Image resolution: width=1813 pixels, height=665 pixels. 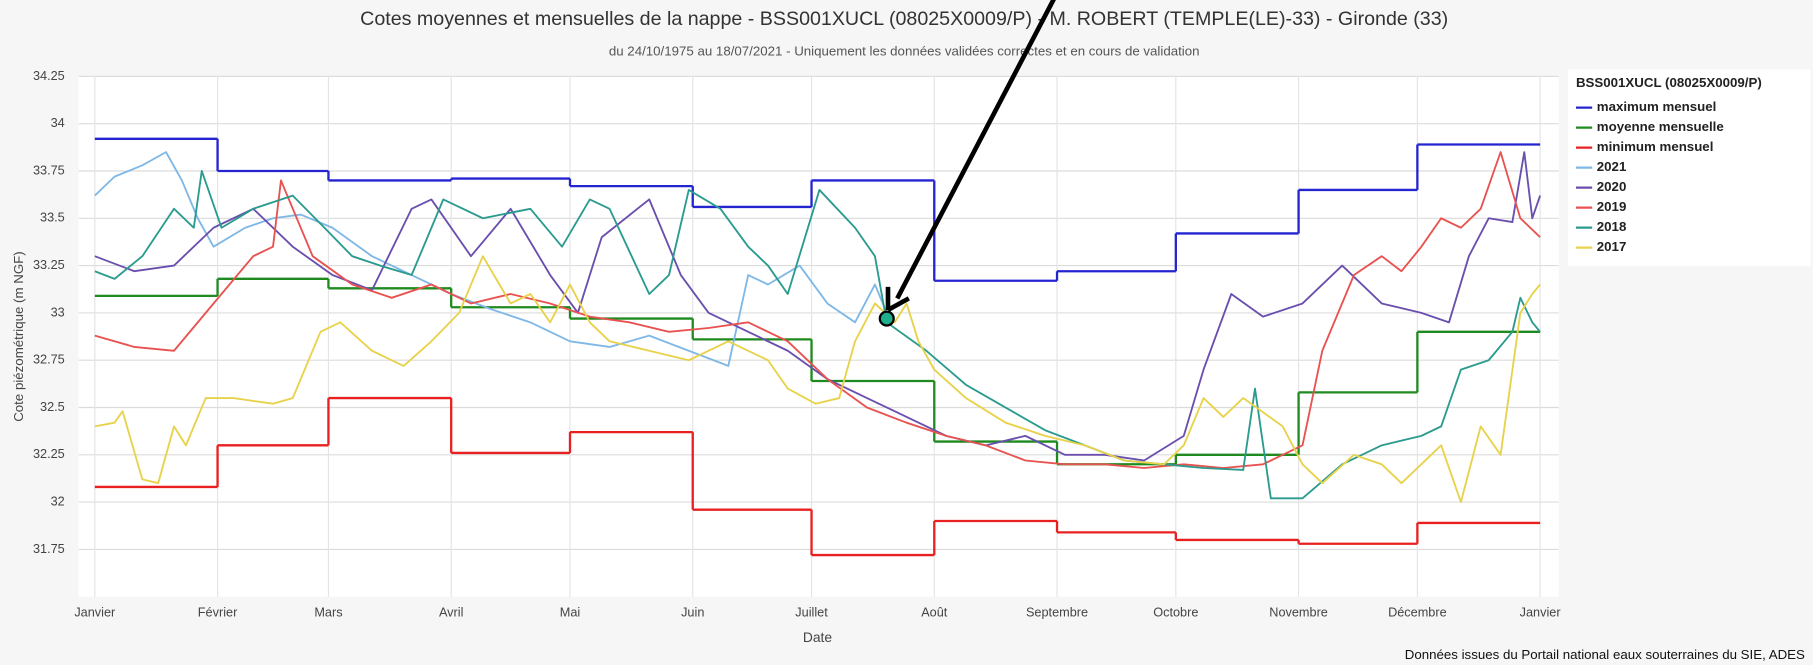 I want to click on x-tick-label: Octobre, so click(x=1175, y=611).